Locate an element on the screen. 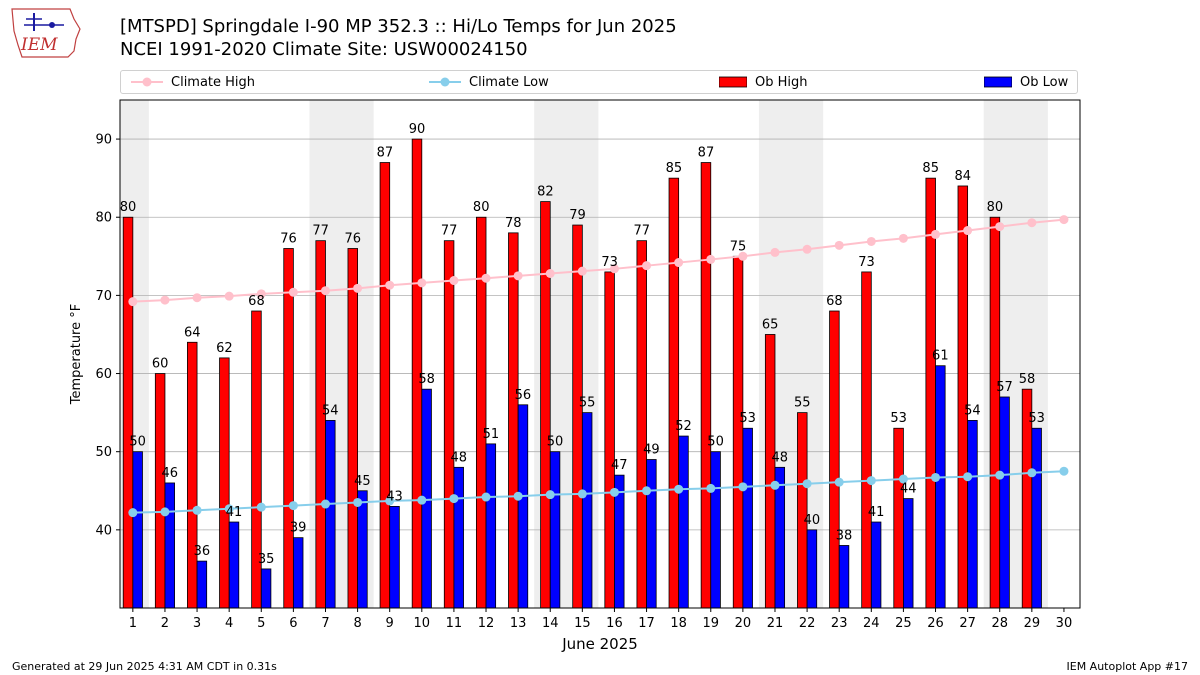 Image resolution: width=1200 pixels, height=675 pixels. ob-high-label: 76 is located at coordinates (288, 238).